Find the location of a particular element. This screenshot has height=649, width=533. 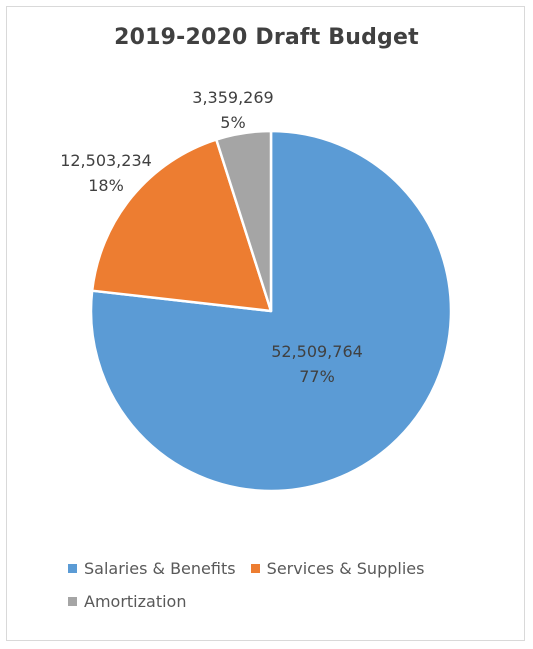

data-label-value-services-supplies: 12,503,234 is located at coordinates (106, 160).